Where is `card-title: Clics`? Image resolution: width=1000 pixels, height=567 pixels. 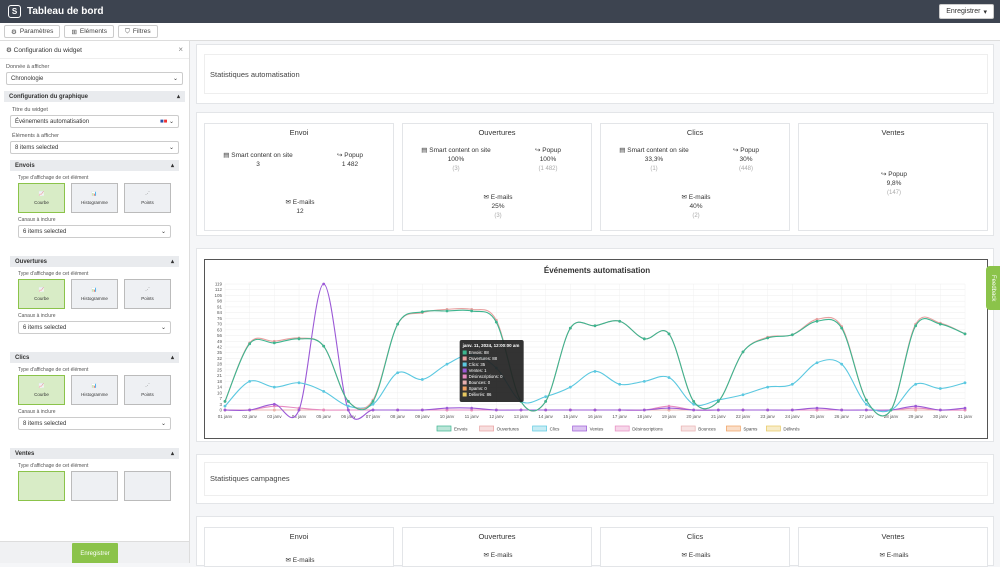
card-title: Clics is located at coordinates (695, 132).